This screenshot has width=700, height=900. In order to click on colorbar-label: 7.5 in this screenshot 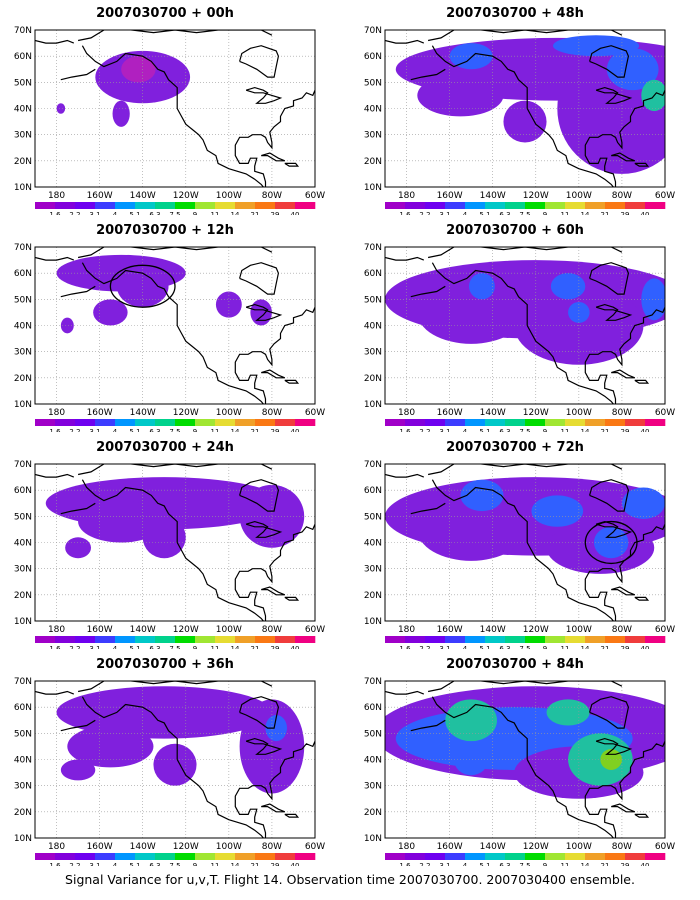, I will do `click(174, 864)`.